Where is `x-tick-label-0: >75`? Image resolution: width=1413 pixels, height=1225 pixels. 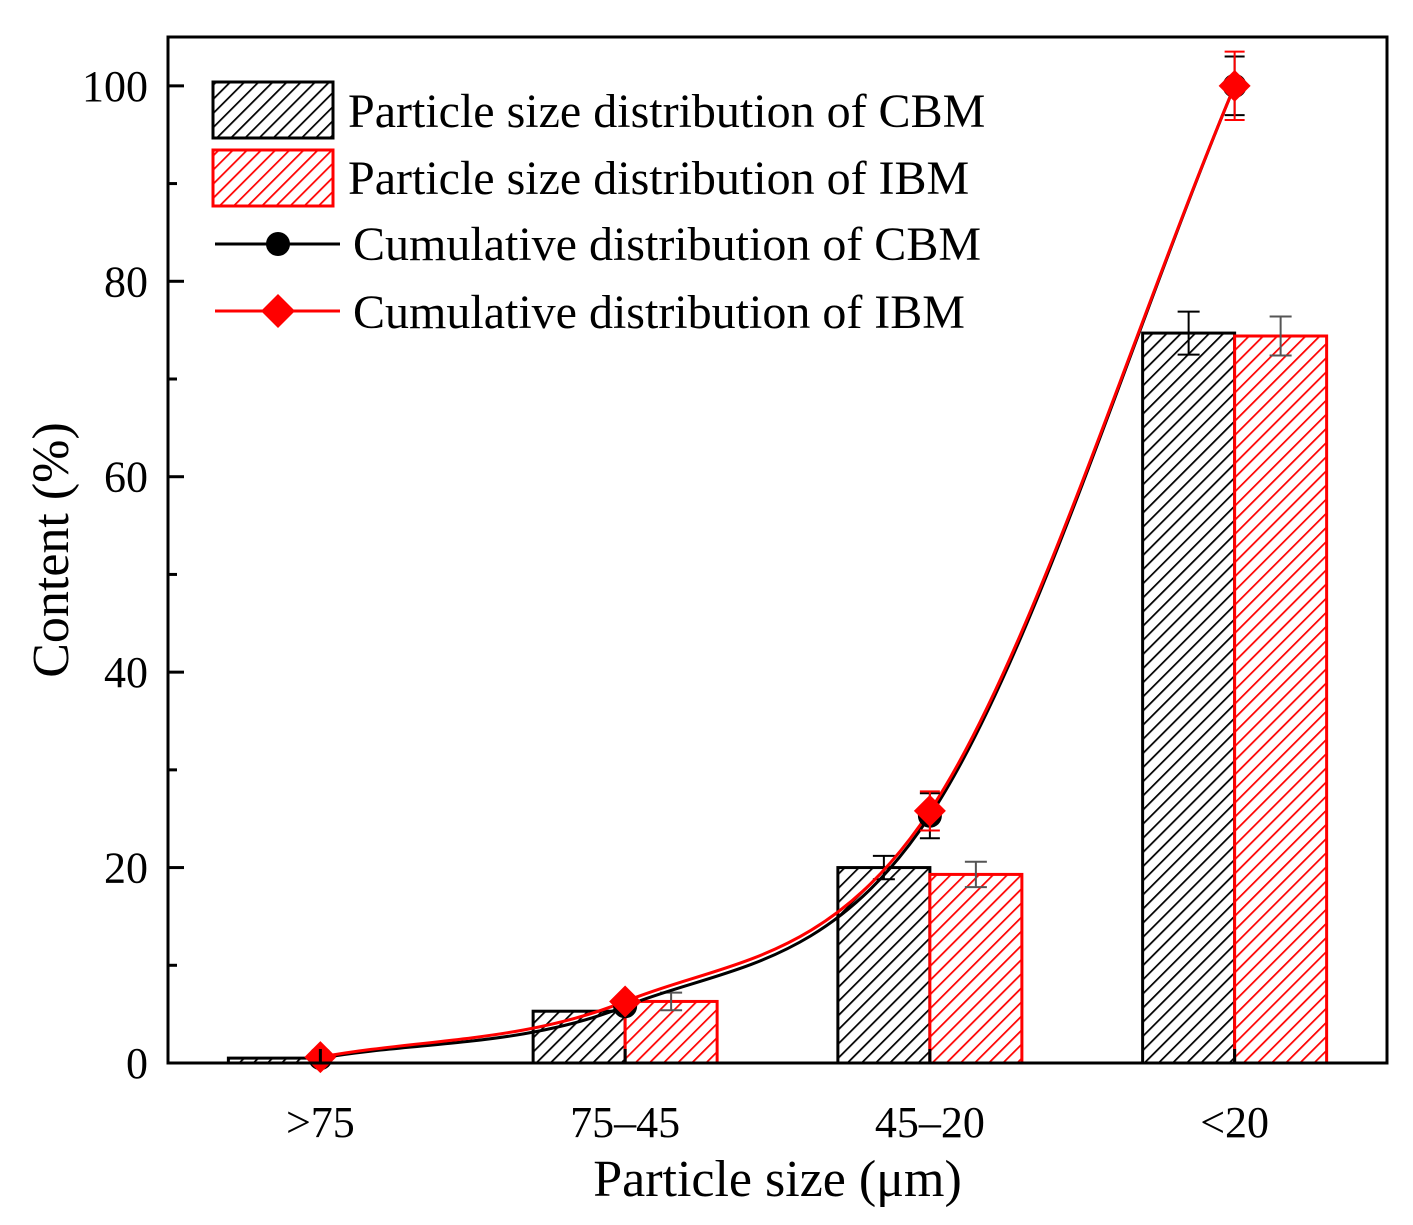
x-tick-label-0: >75 is located at coordinates (320, 1122).